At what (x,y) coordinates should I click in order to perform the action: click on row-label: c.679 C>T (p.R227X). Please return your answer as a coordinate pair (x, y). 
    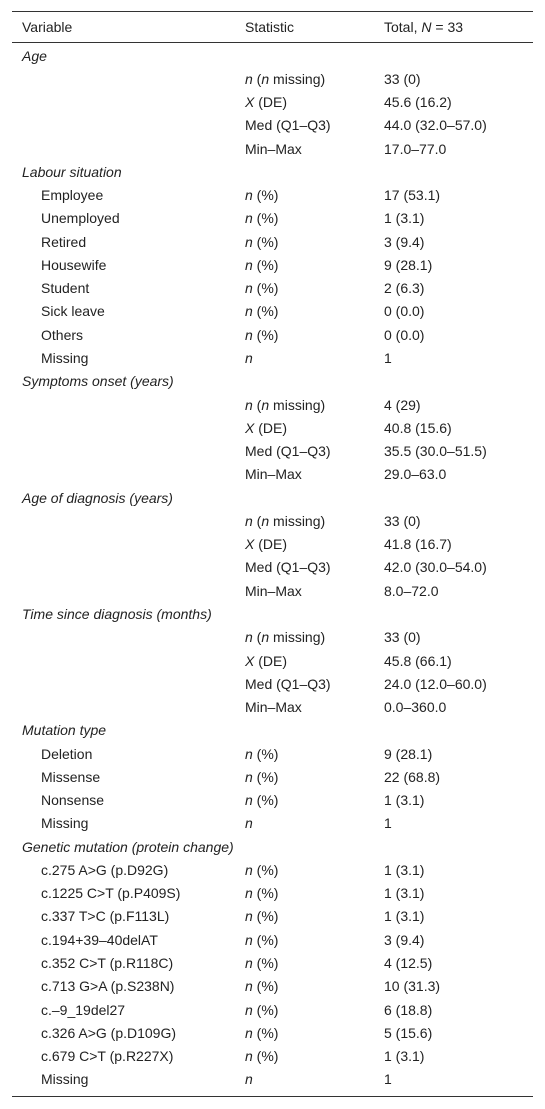
    Looking at the image, I should click on (107, 1056).